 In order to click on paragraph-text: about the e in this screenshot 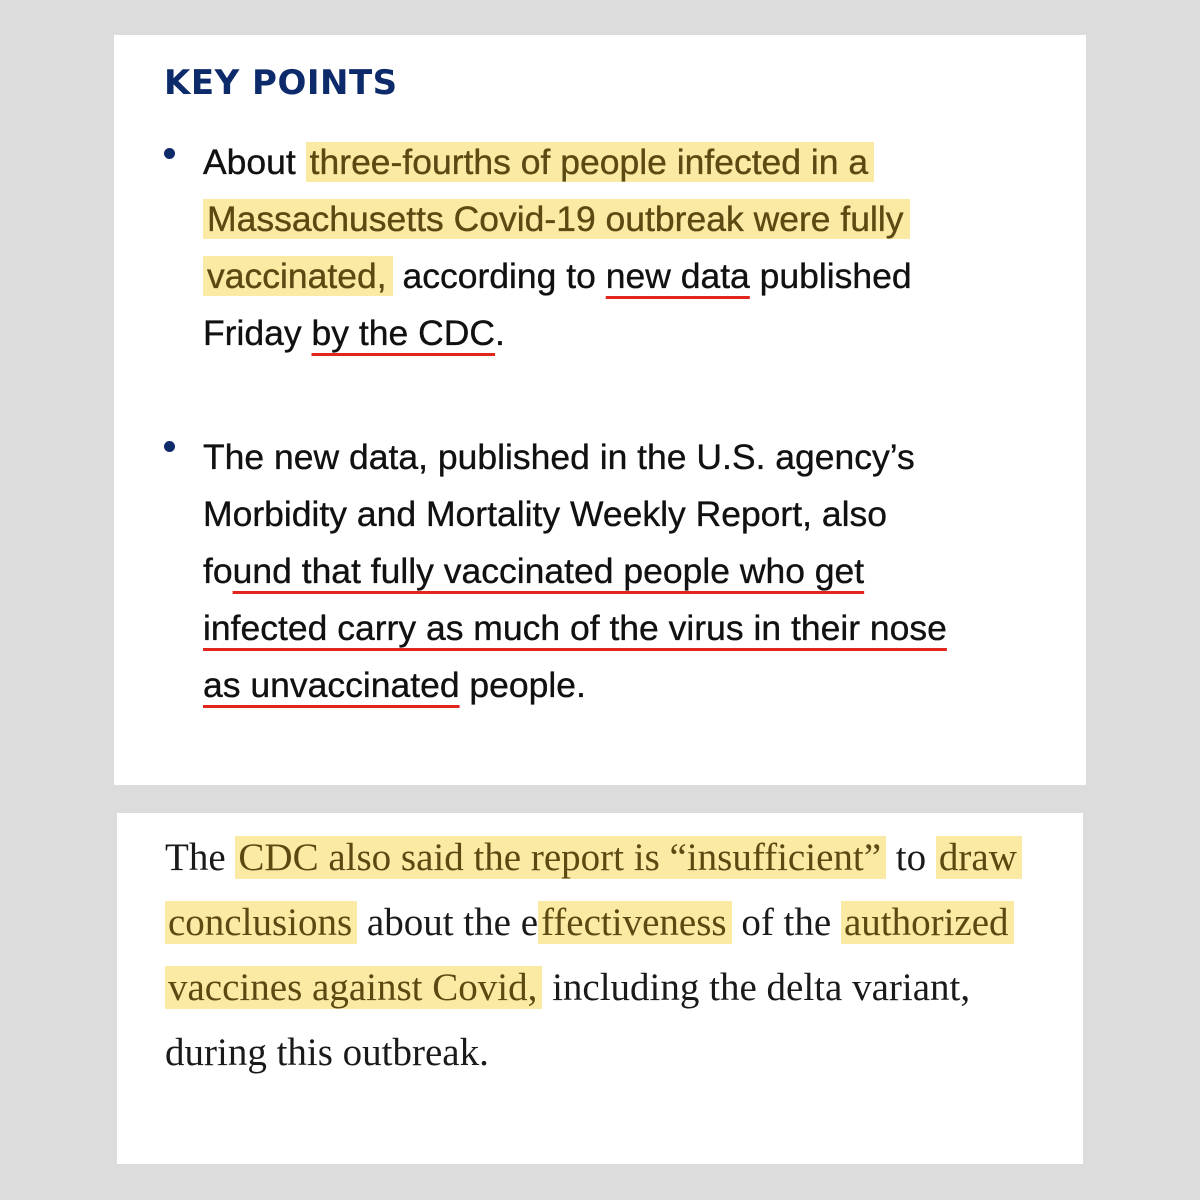, I will do `click(448, 922)`.